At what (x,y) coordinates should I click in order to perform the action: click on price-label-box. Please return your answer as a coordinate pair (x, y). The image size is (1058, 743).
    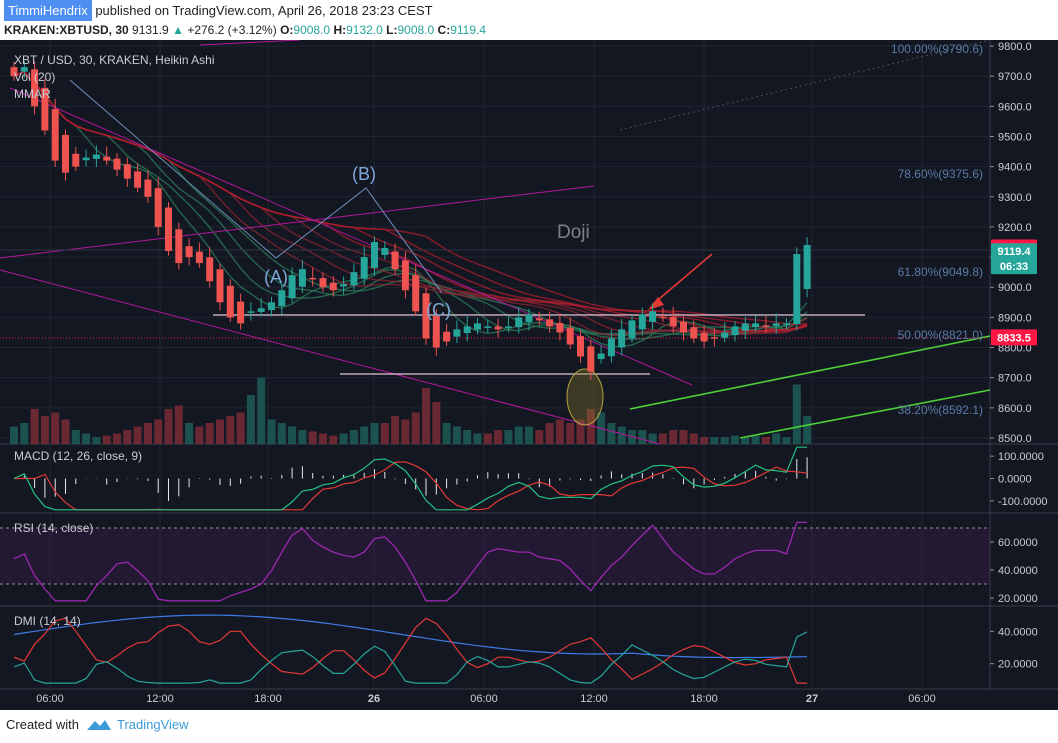
    Looking at the image, I should click on (1014, 251).